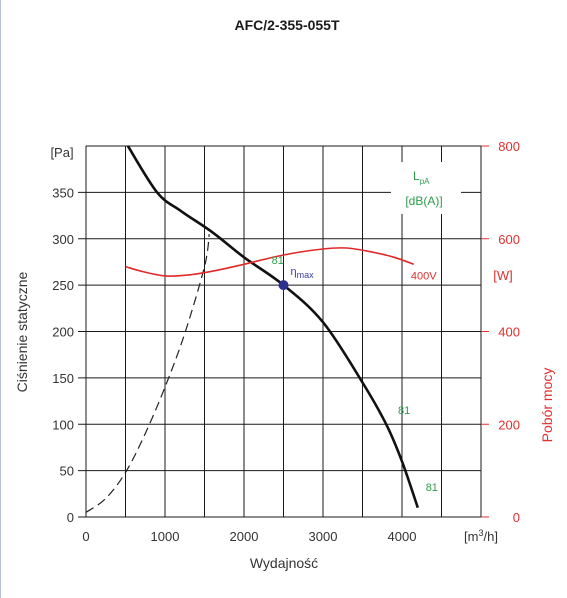 The height and width of the screenshot is (598, 567). Describe the element at coordinates (303, 273) in the screenshot. I see `eta-max-label: ηmax` at that location.